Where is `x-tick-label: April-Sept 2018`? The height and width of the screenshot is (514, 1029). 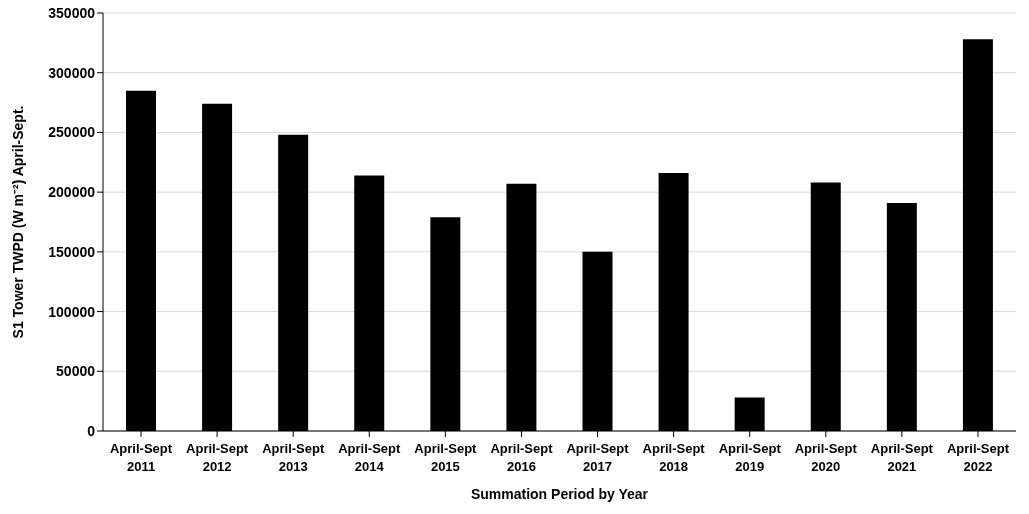 x-tick-label: April-Sept 2018 is located at coordinates (674, 457).